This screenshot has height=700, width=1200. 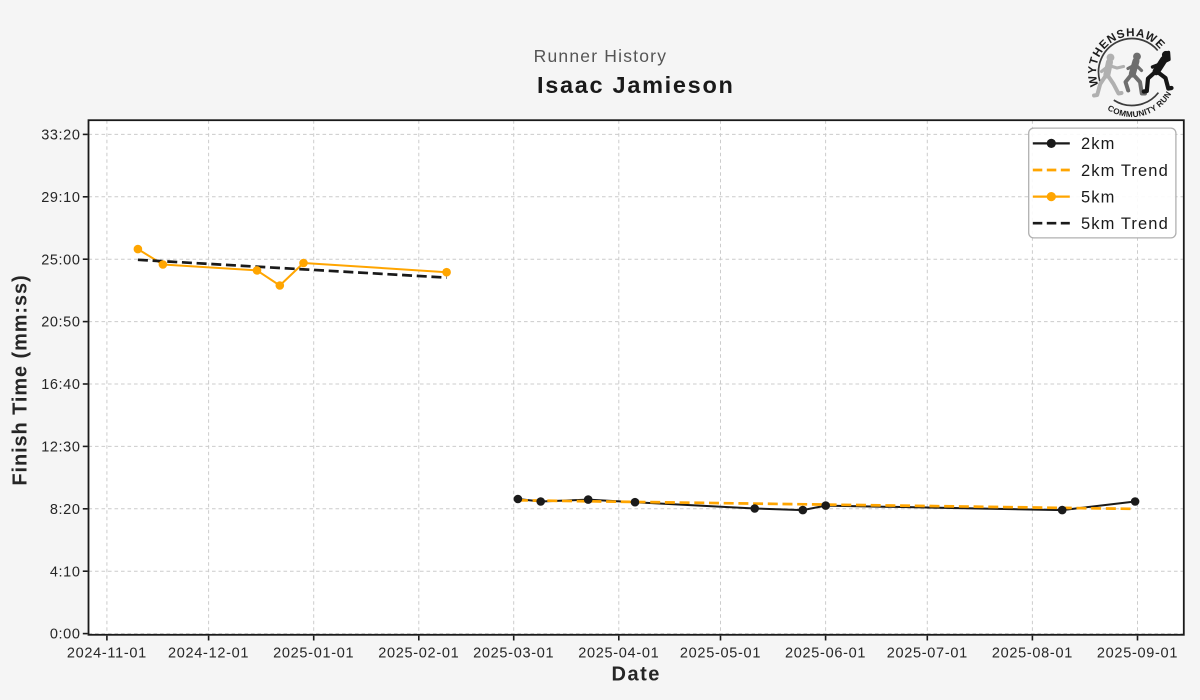 I want to click on svg-text: 33:20, so click(x=60, y=136).